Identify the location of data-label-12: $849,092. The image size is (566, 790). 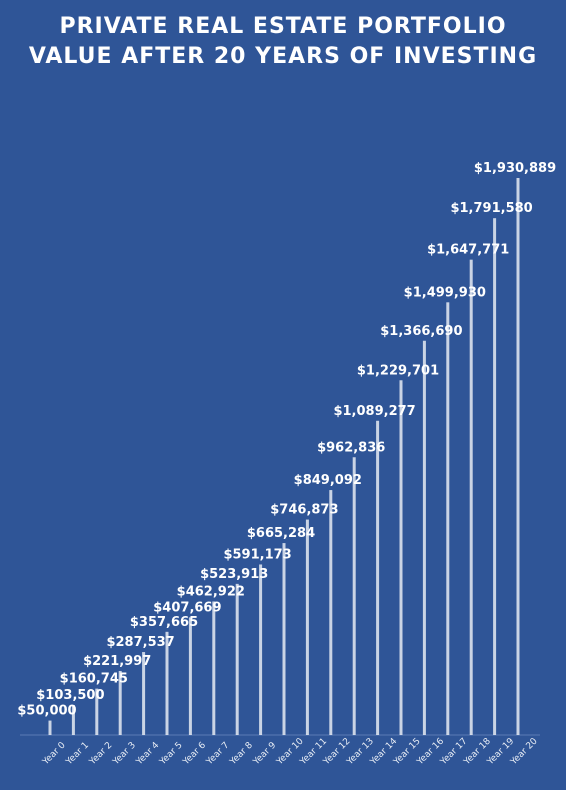
(328, 480).